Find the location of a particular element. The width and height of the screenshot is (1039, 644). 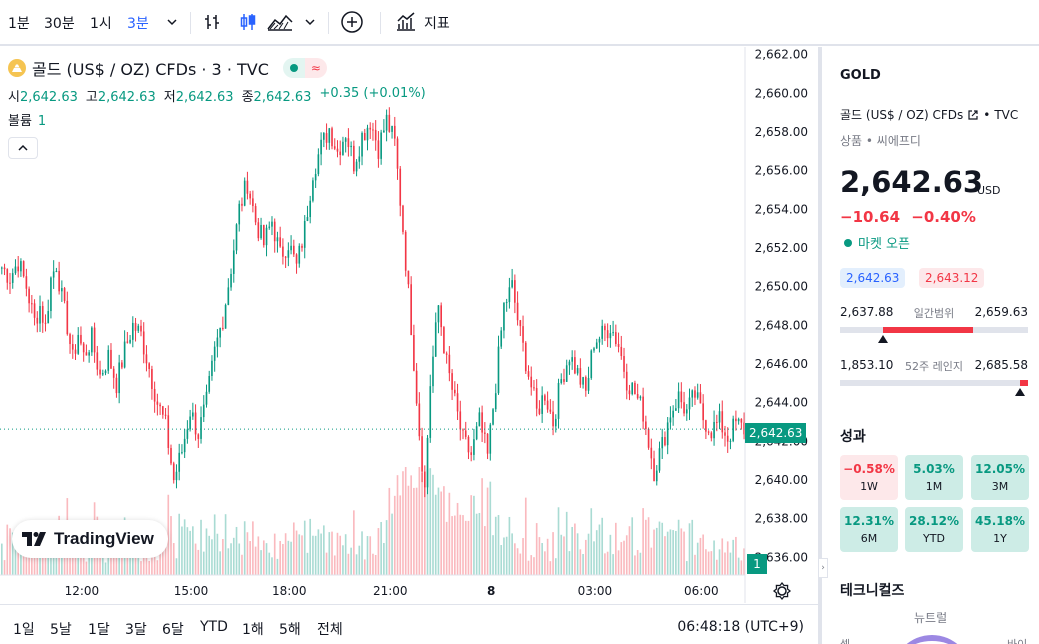

chart-clock: 06:48:18 (UTC+9) is located at coordinates (740, 627).